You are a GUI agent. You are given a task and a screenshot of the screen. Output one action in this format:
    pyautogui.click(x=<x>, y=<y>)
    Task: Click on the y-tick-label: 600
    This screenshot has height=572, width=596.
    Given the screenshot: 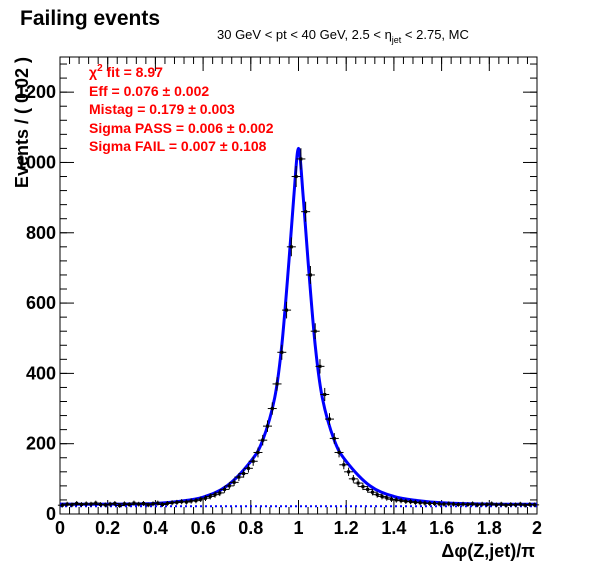 What is the action you would take?
    pyautogui.click(x=41, y=303)
    